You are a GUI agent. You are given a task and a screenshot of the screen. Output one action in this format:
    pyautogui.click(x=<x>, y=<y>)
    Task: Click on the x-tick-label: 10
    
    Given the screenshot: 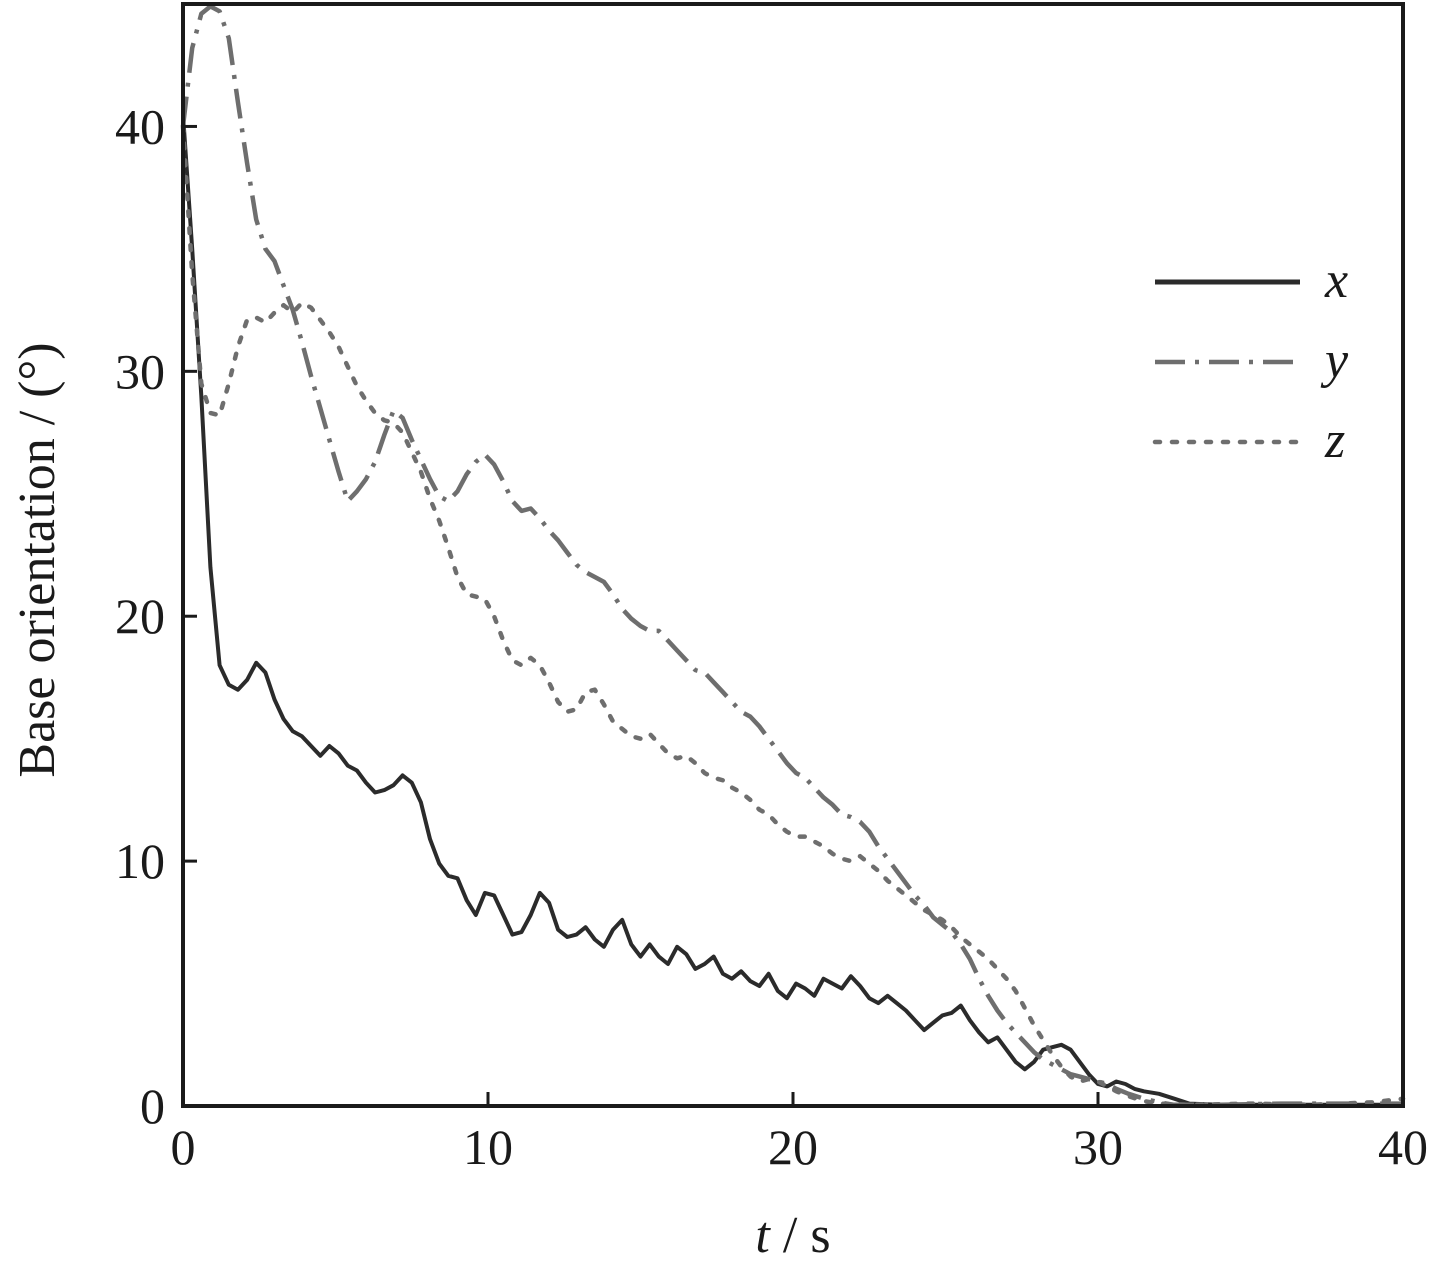 What is the action you would take?
    pyautogui.click(x=488, y=1147)
    